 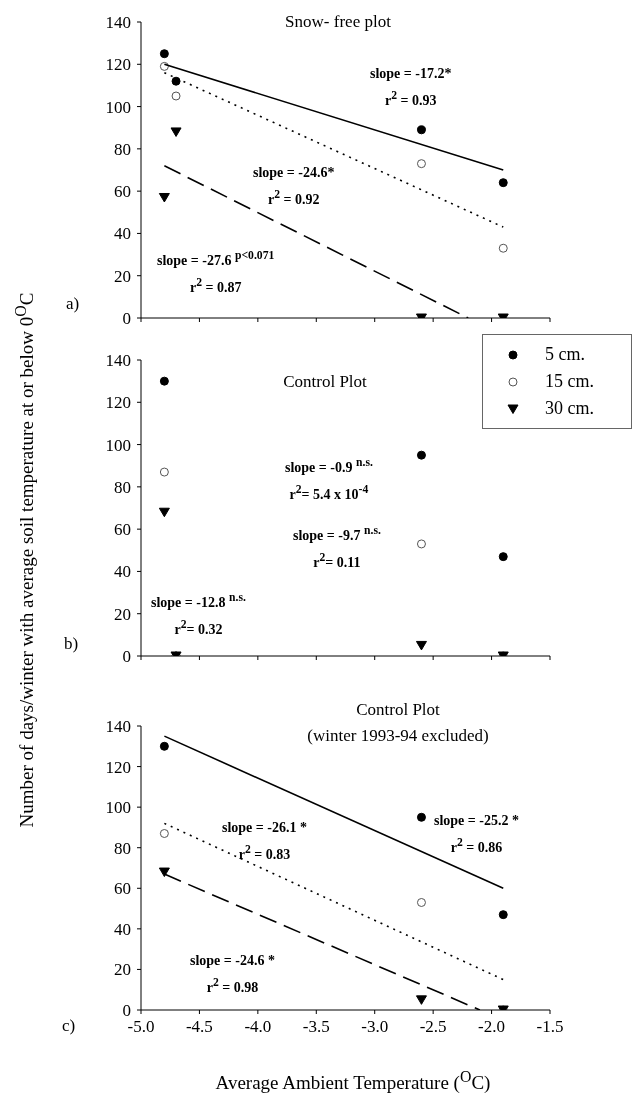 What do you see at coordinates (264, 841) in the screenshot?
I see `annotation: slope = -26.1 * r$^{2}$ = 0.83` at bounding box center [264, 841].